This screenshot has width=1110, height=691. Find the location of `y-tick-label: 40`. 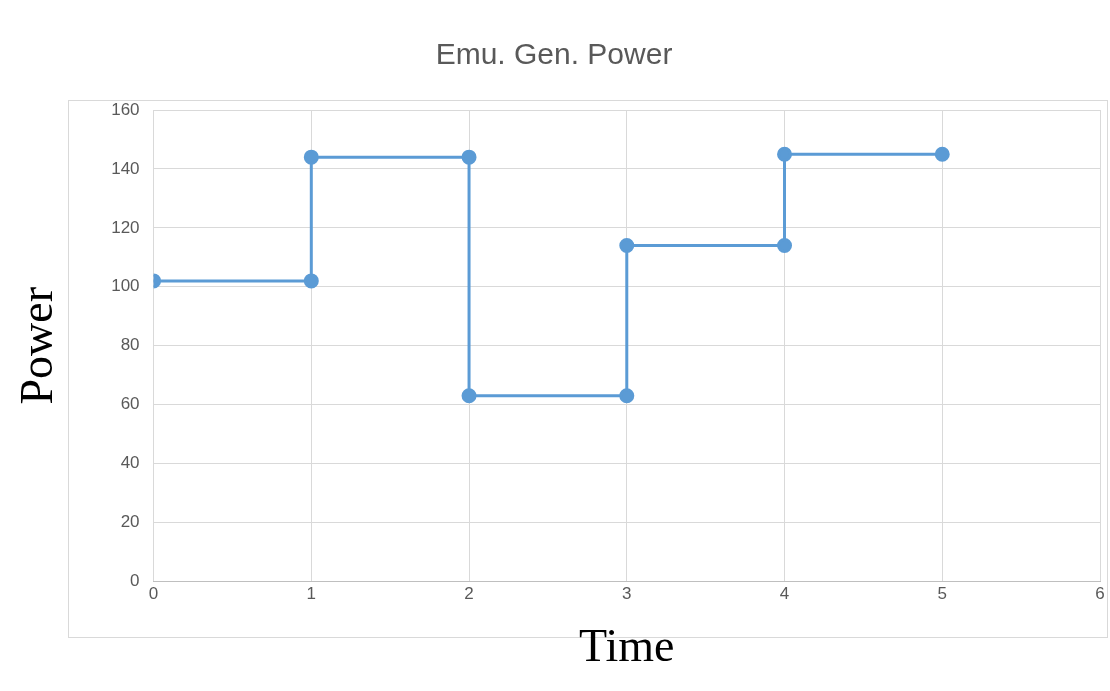

y-tick-label: 40 is located at coordinates (130, 463).